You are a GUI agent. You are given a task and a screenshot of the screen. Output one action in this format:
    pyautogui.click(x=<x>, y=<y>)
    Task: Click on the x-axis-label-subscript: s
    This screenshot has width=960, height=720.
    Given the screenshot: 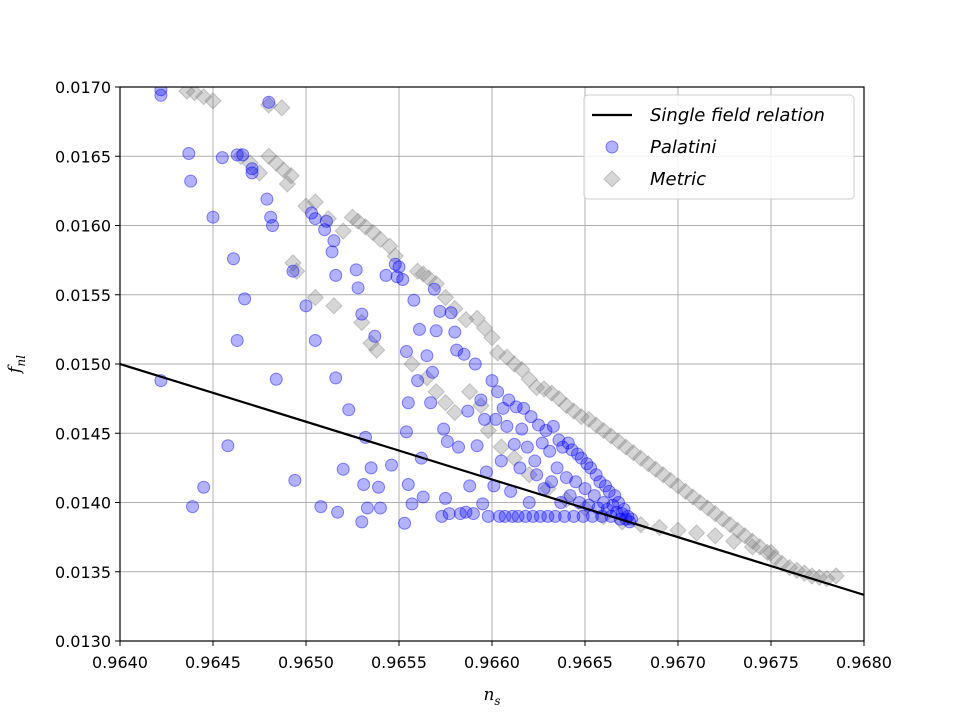 What is the action you would take?
    pyautogui.click(x=497, y=701)
    